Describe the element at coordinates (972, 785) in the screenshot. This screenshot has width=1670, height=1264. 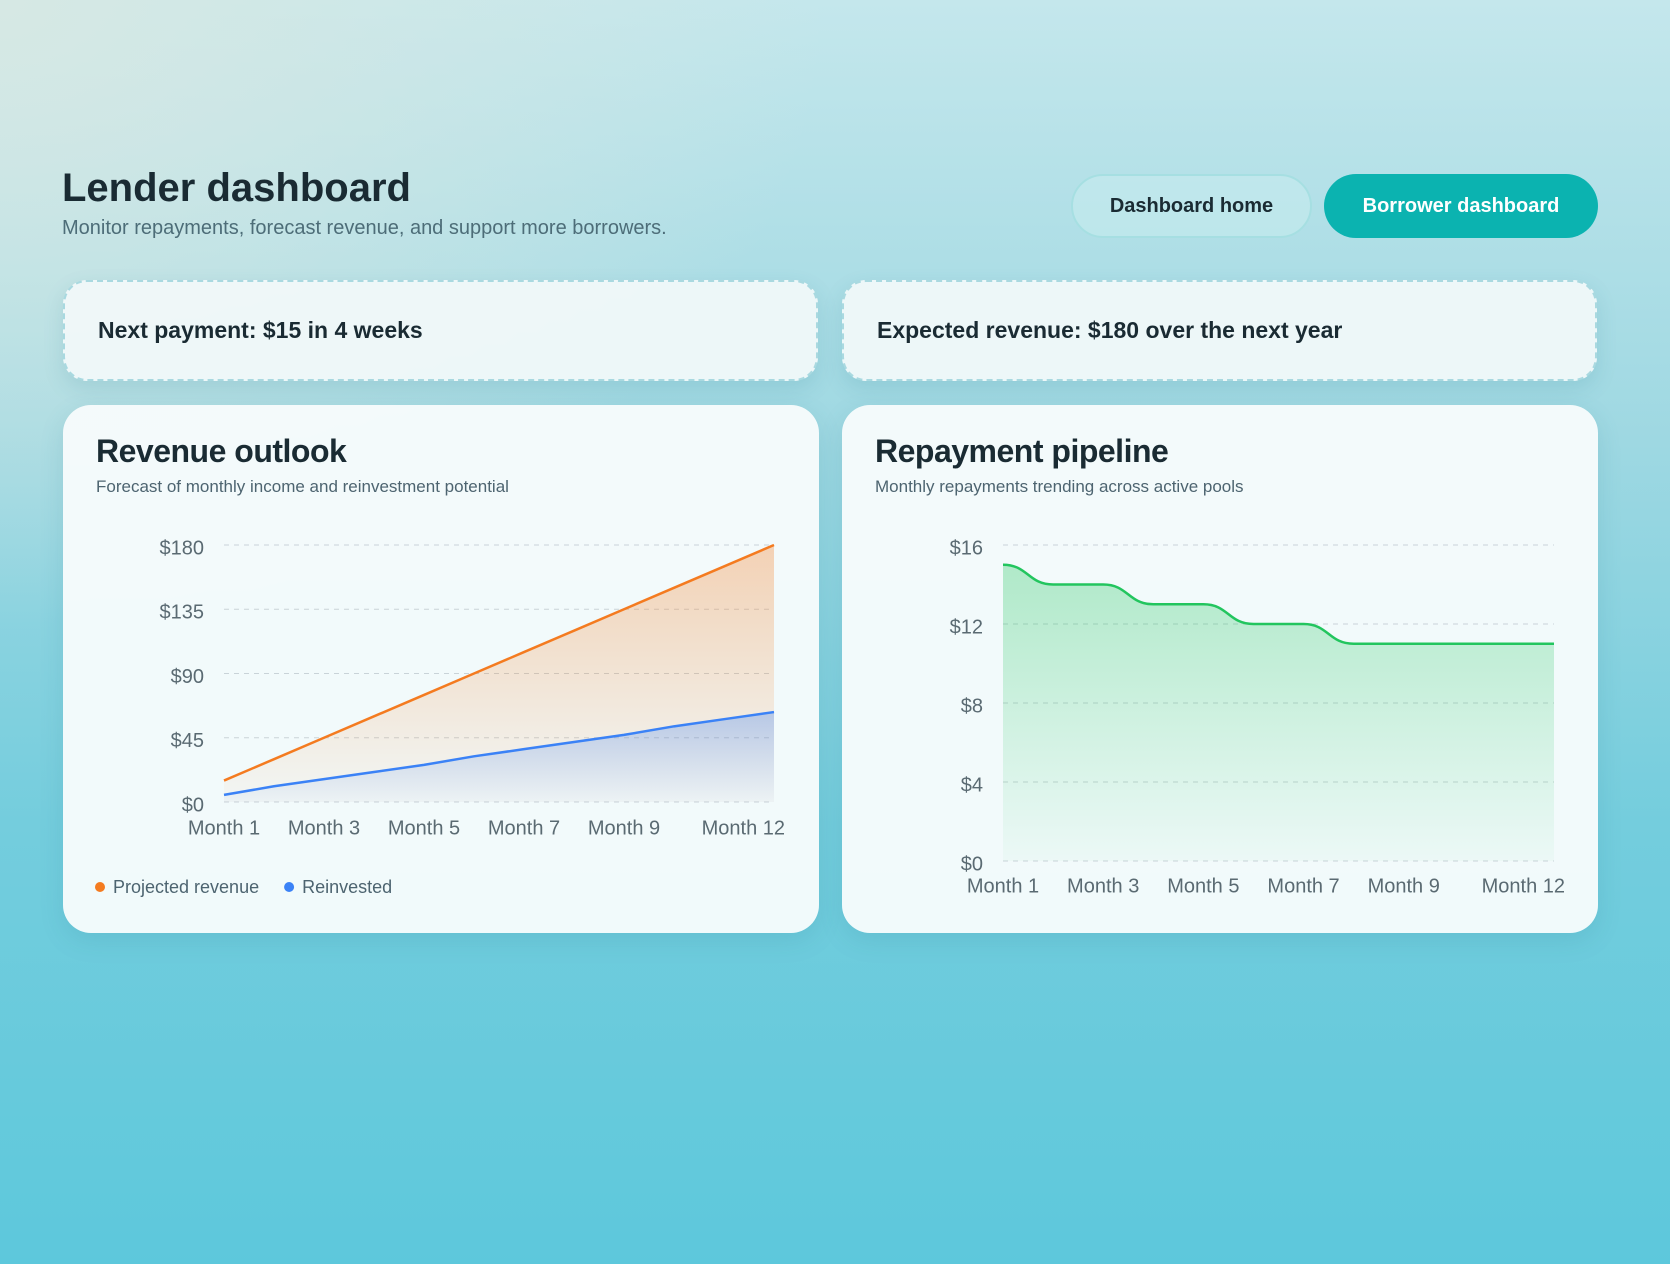
I see `y-tick-label: $4` at that location.